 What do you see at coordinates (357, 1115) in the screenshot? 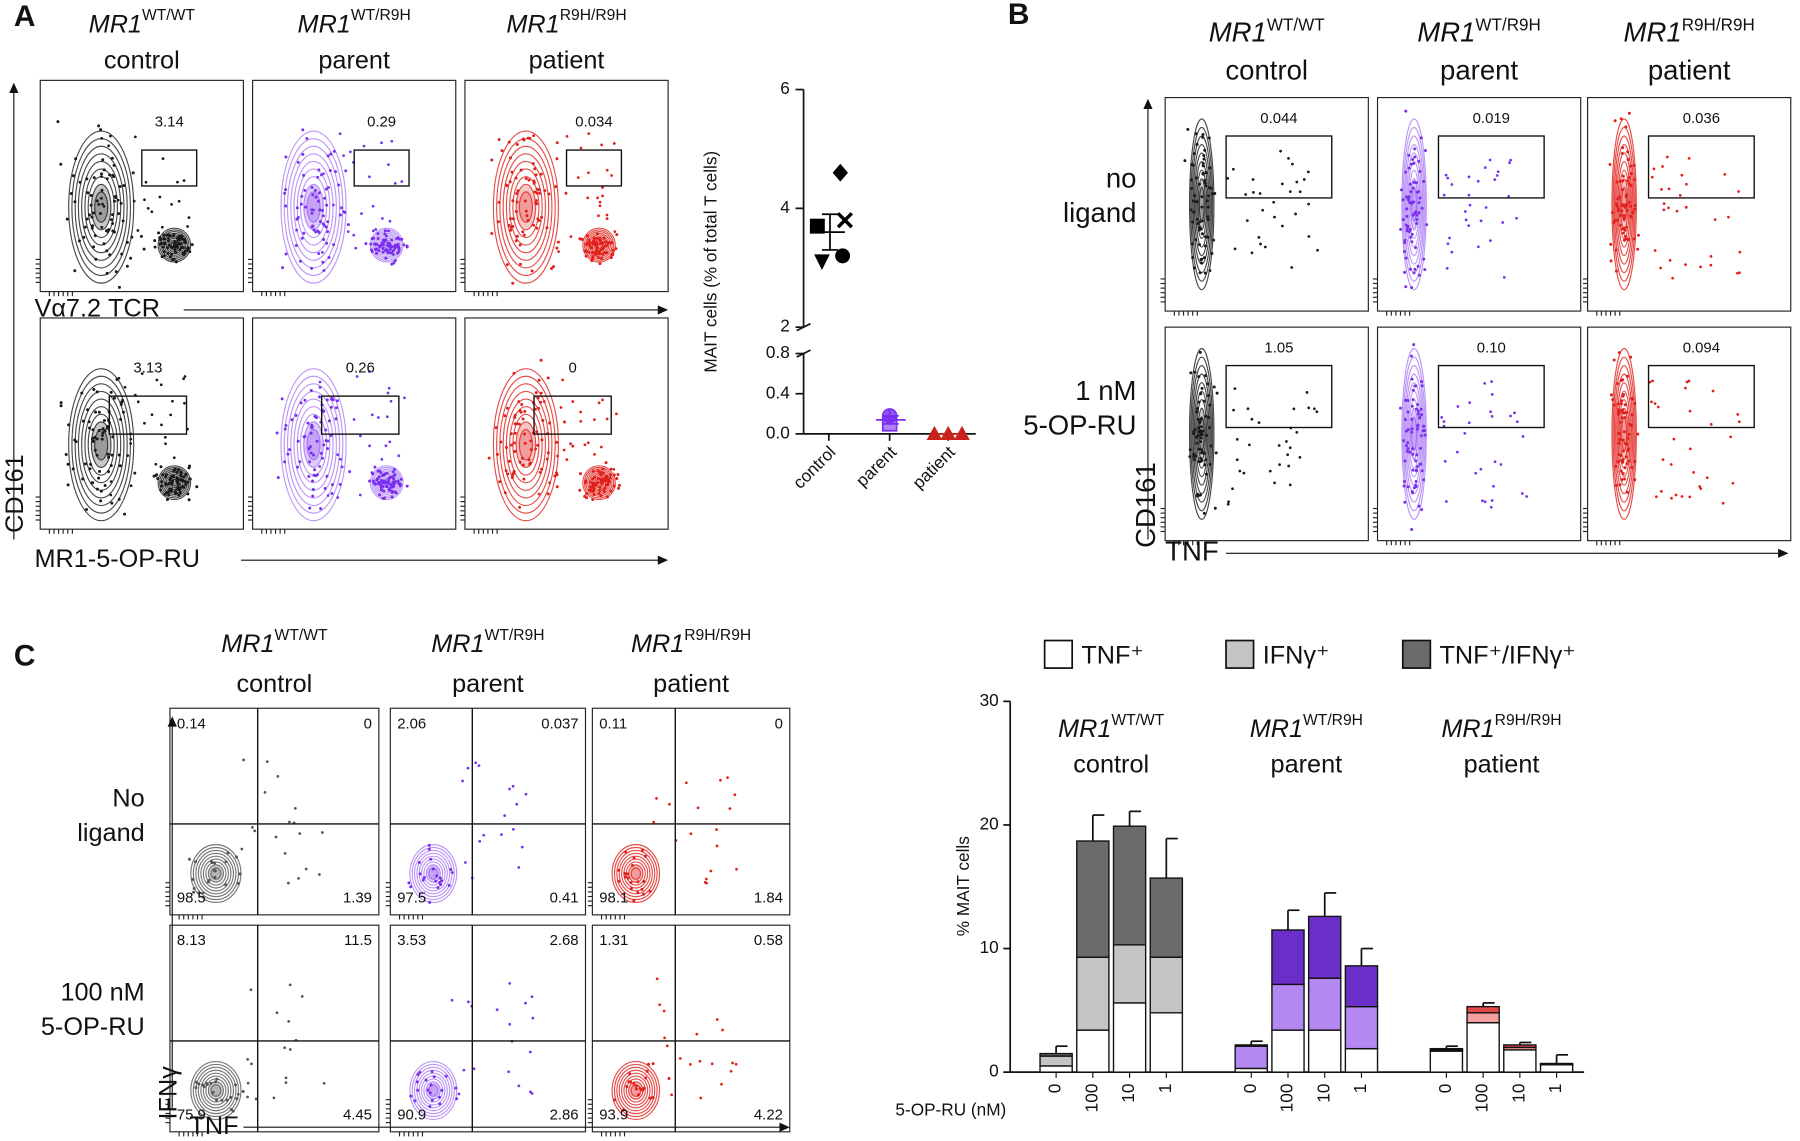
I see `label: 4.45` at bounding box center [357, 1115].